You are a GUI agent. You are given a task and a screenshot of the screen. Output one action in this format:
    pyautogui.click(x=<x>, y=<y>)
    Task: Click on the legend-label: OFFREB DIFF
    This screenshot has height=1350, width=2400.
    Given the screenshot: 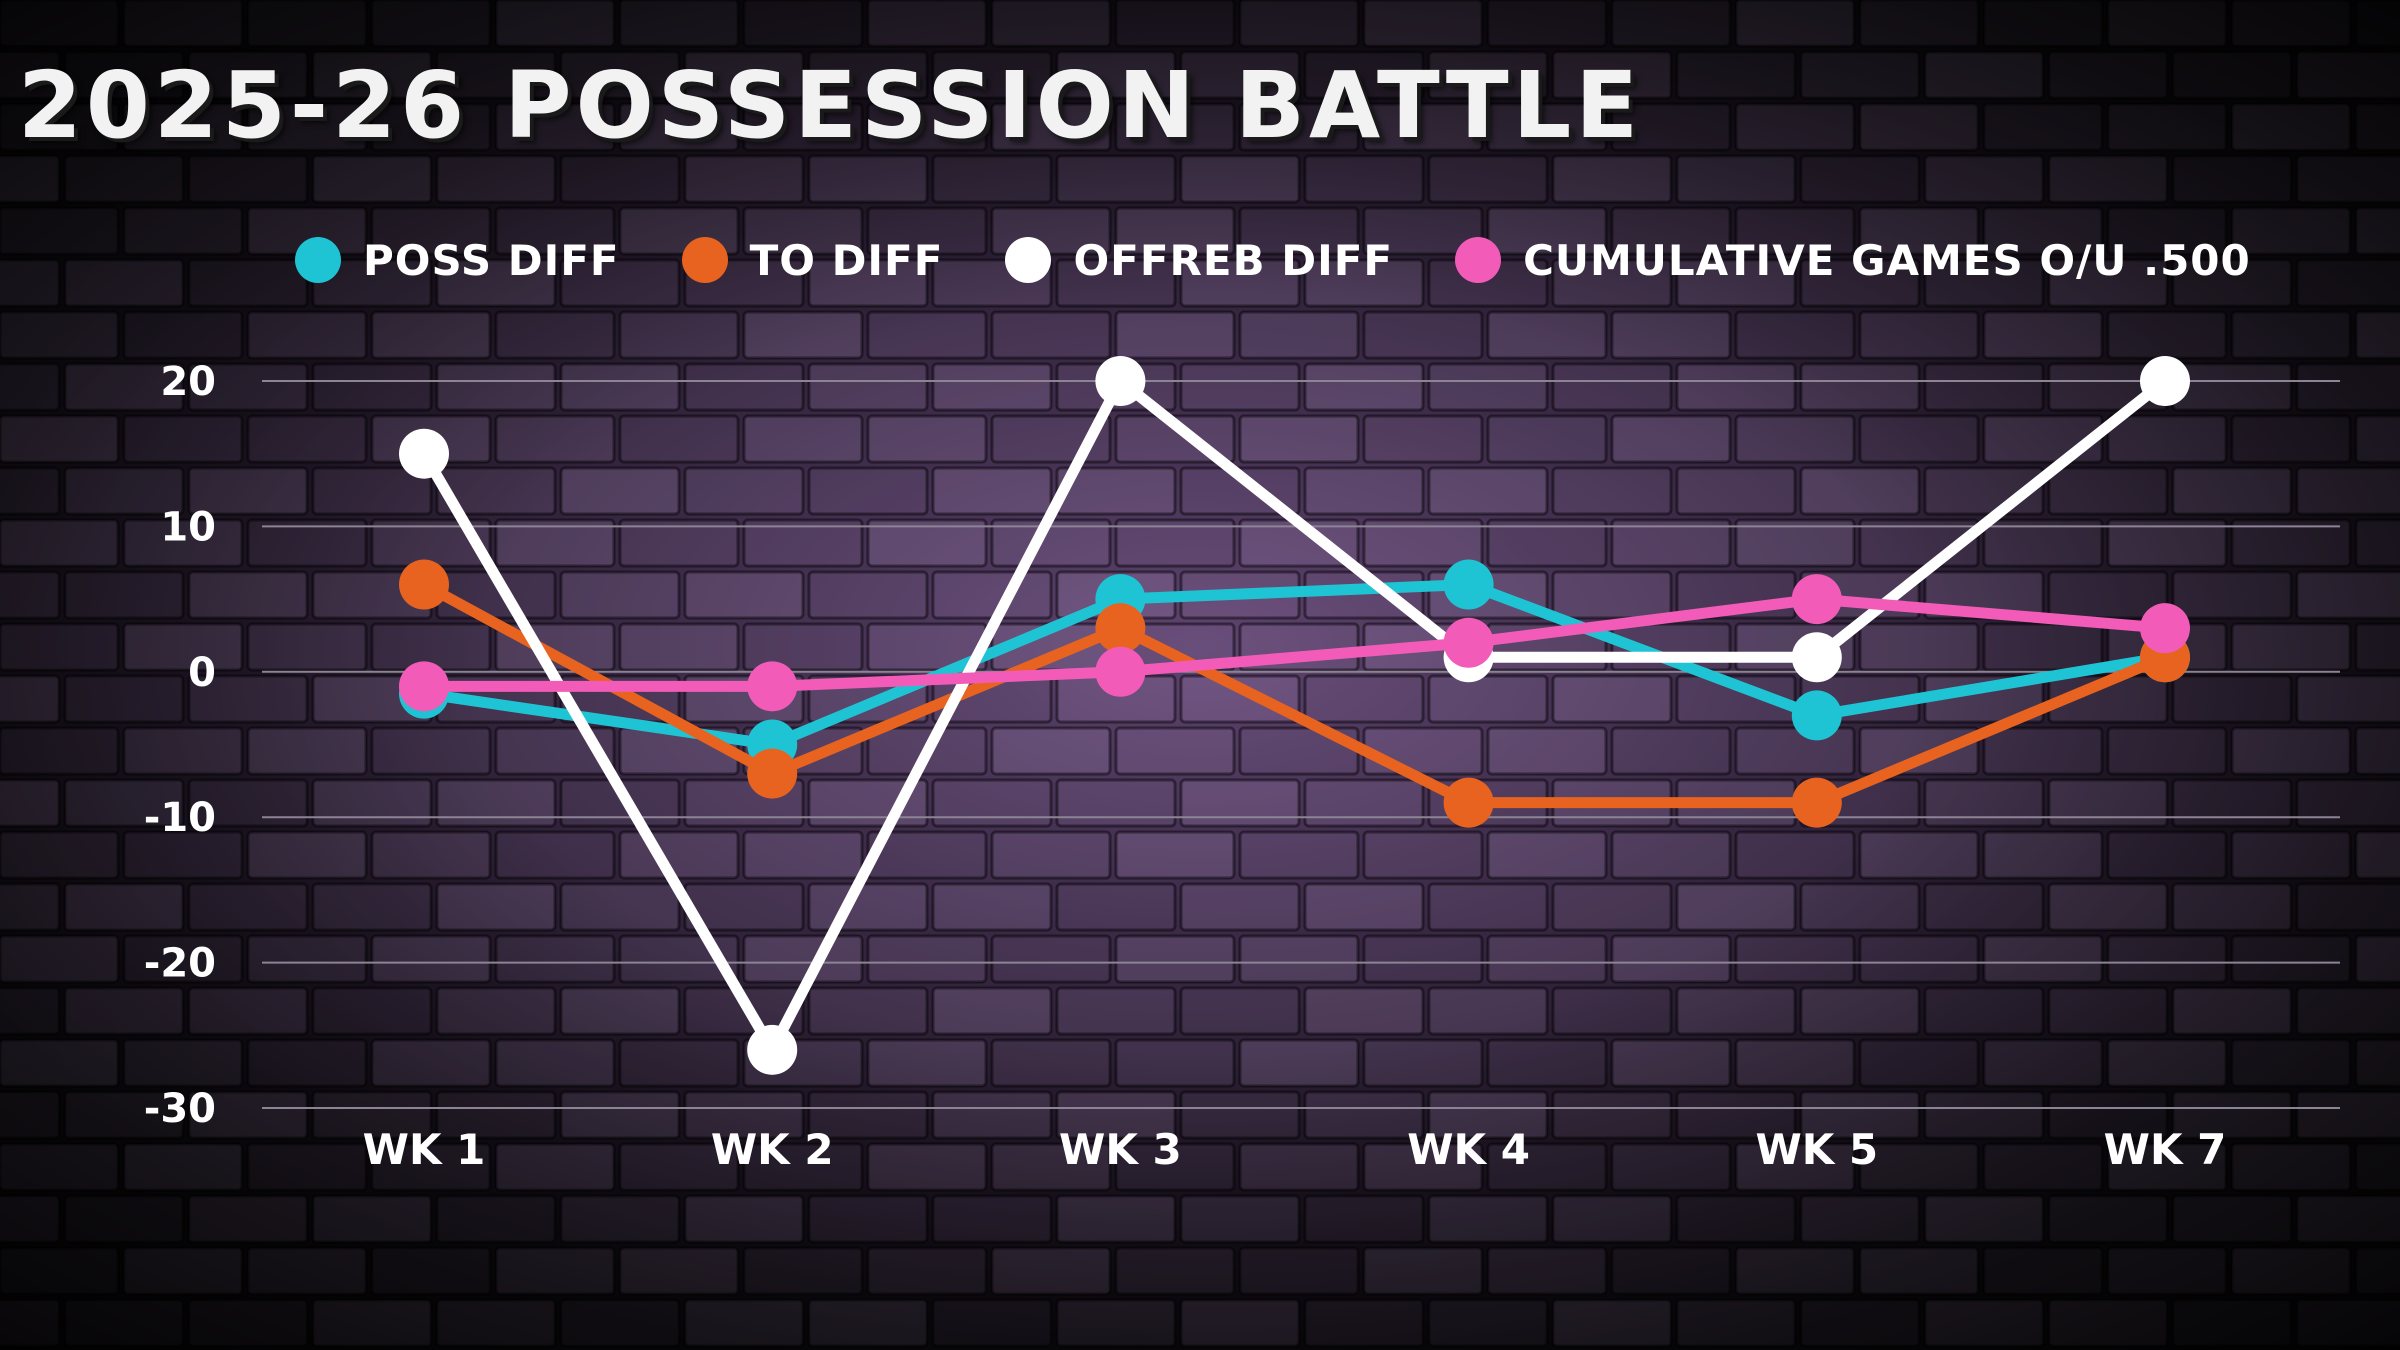 What is the action you would take?
    pyautogui.click(x=1233, y=260)
    